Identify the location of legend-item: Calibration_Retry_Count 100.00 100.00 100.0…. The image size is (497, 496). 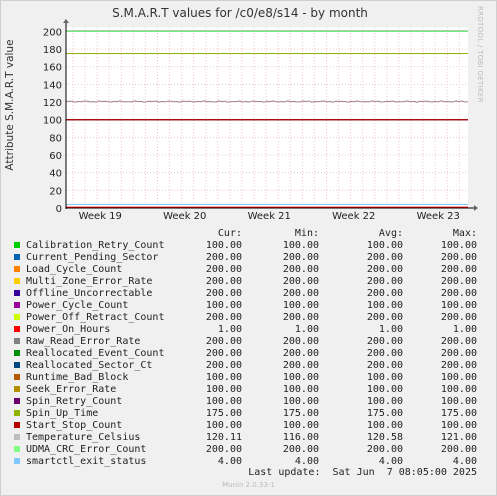
(248, 246).